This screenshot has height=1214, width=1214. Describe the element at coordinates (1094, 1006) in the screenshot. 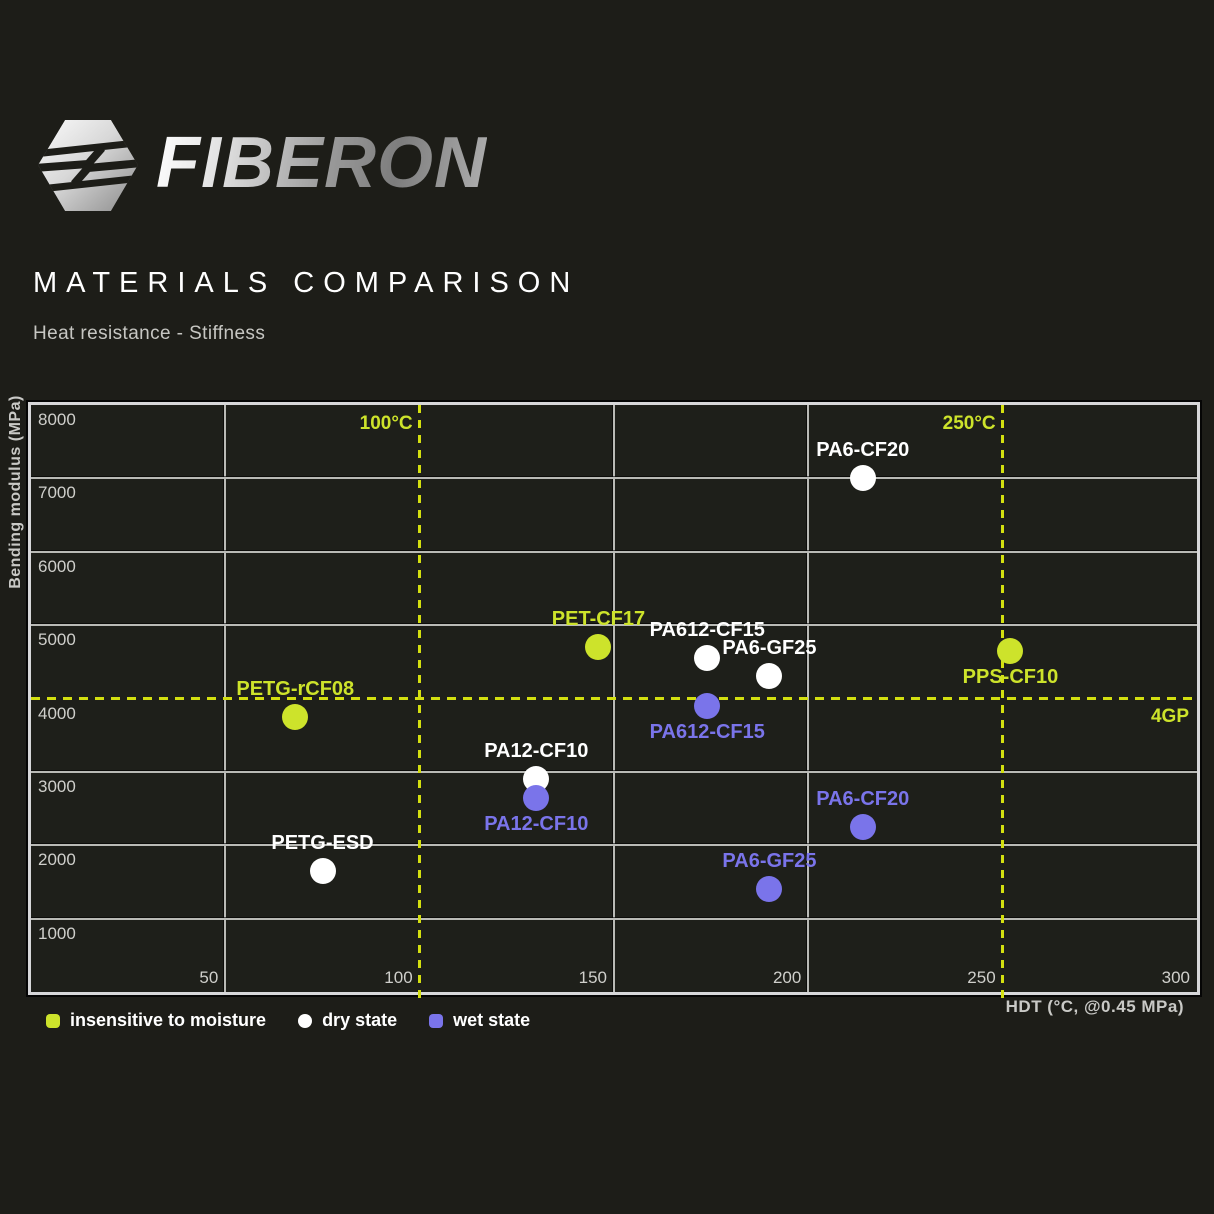

I see `x-axis-title: HDT (°C, @0.45 MPa)` at that location.